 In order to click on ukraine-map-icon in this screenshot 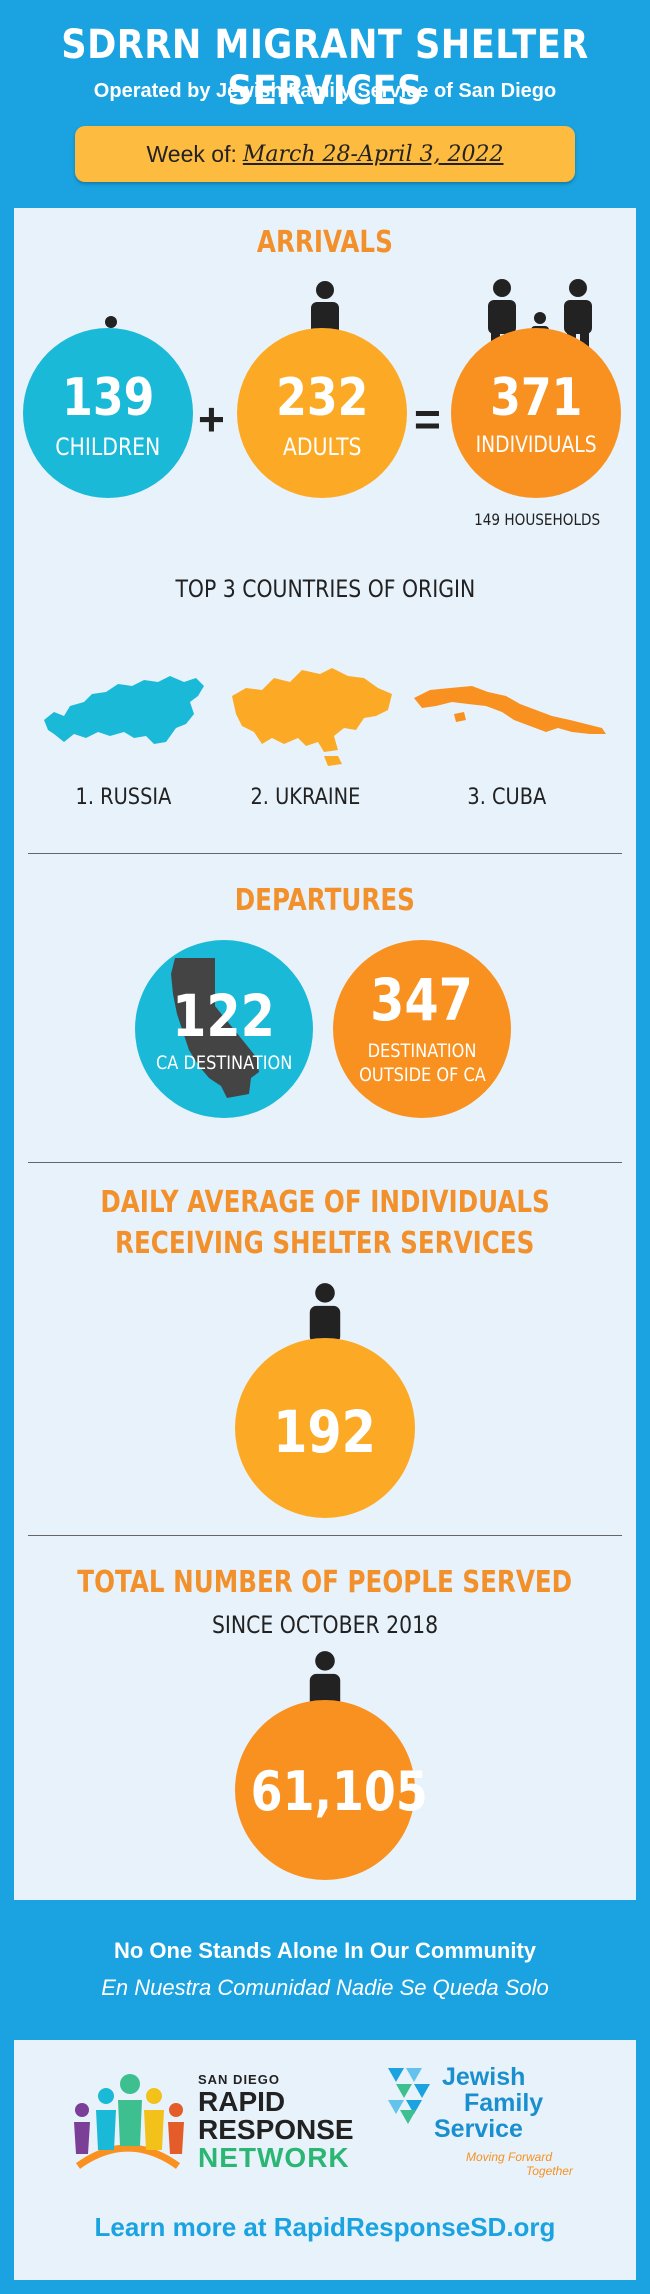, I will do `click(312, 717)`.